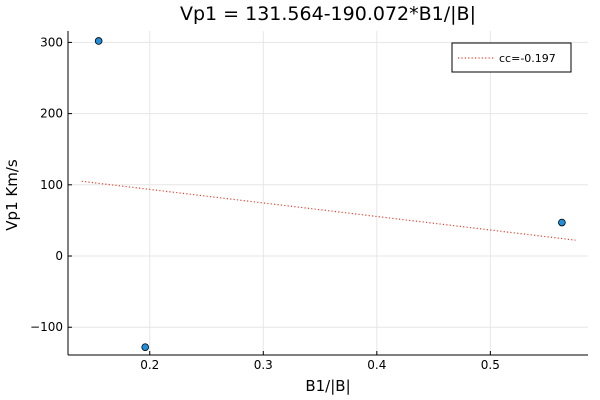  I want to click on legend-fit-line-label: cc=-0.197, so click(527, 58).